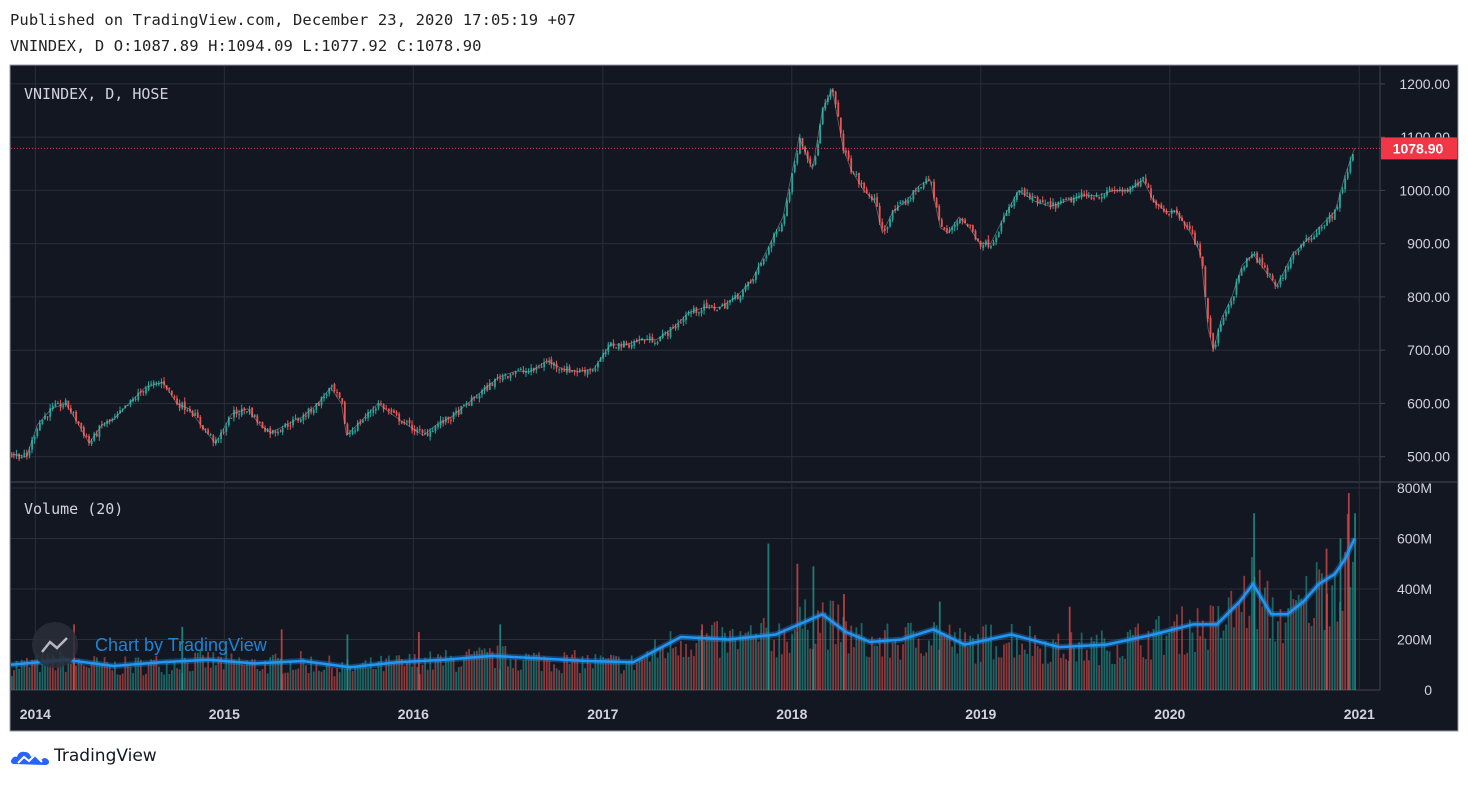 This screenshot has width=1468, height=785. What do you see at coordinates (83, 756) in the screenshot?
I see `footer-brand: TradingView` at bounding box center [83, 756].